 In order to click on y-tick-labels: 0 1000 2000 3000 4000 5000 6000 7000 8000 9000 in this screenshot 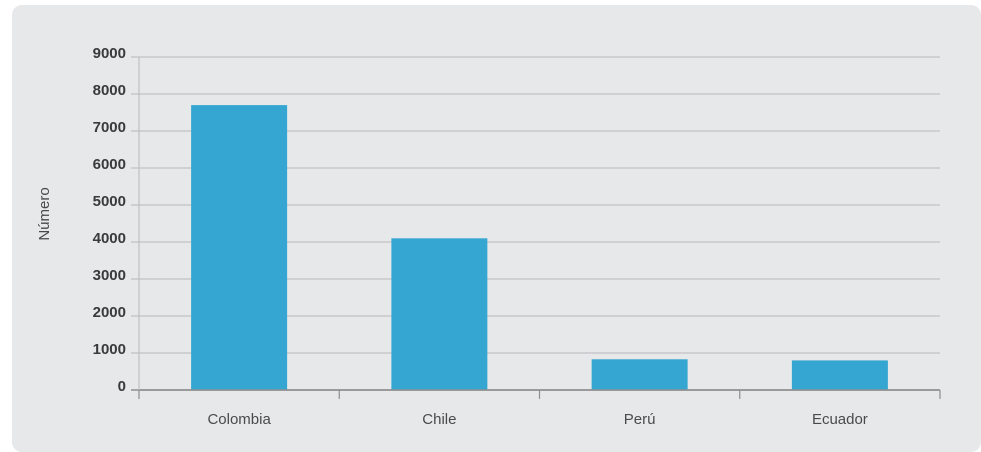, I will do `click(109, 220)`.